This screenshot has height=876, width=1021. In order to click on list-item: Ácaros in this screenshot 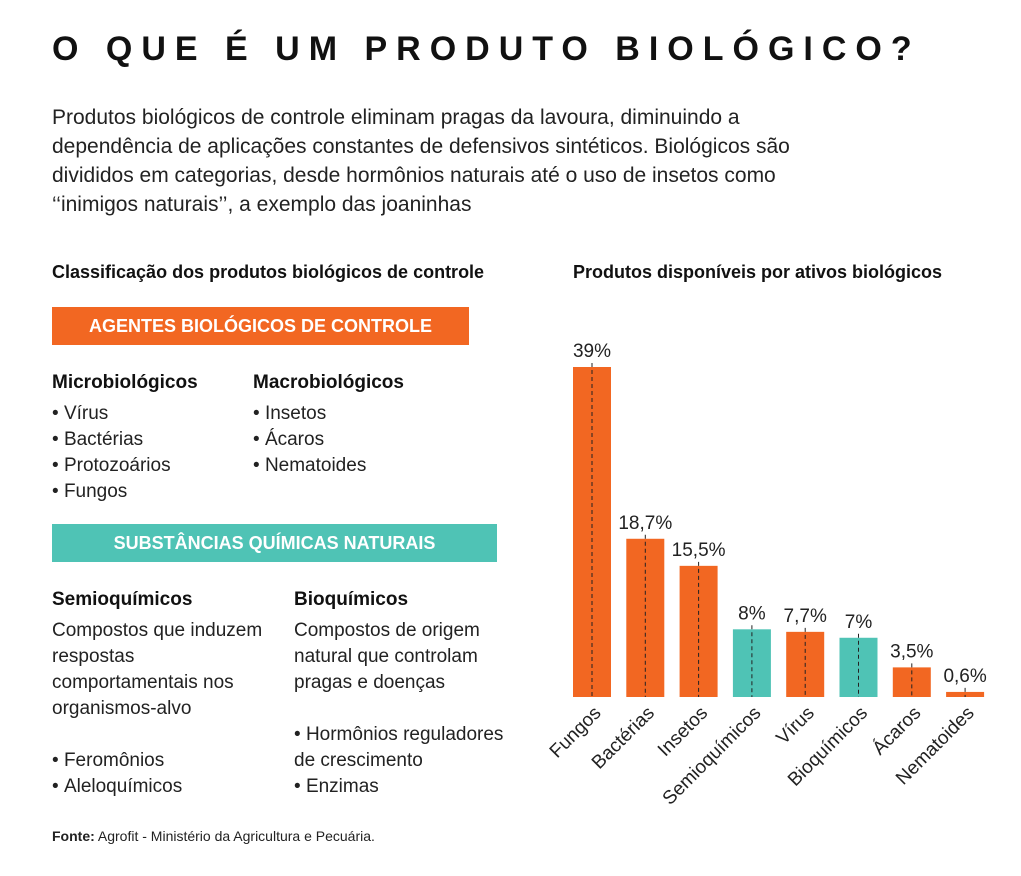, I will do `click(328, 440)`.